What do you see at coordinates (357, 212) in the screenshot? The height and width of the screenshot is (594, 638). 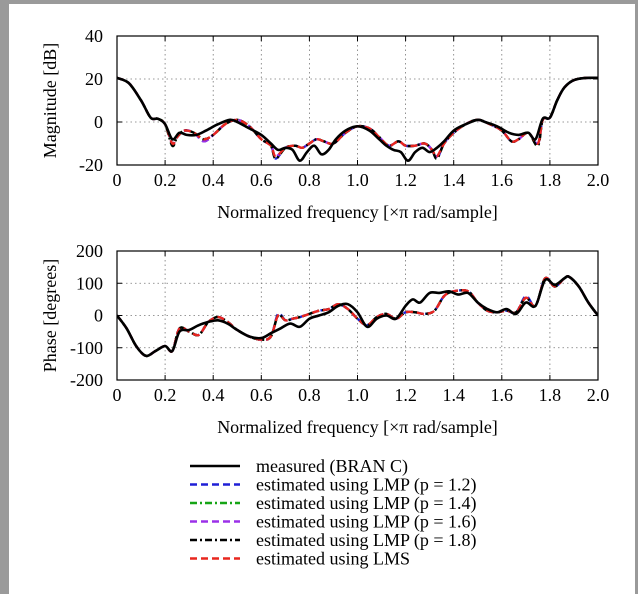 I see `magnitude-x-axis-label: Normalized frequency [×π rad/sample]` at bounding box center [357, 212].